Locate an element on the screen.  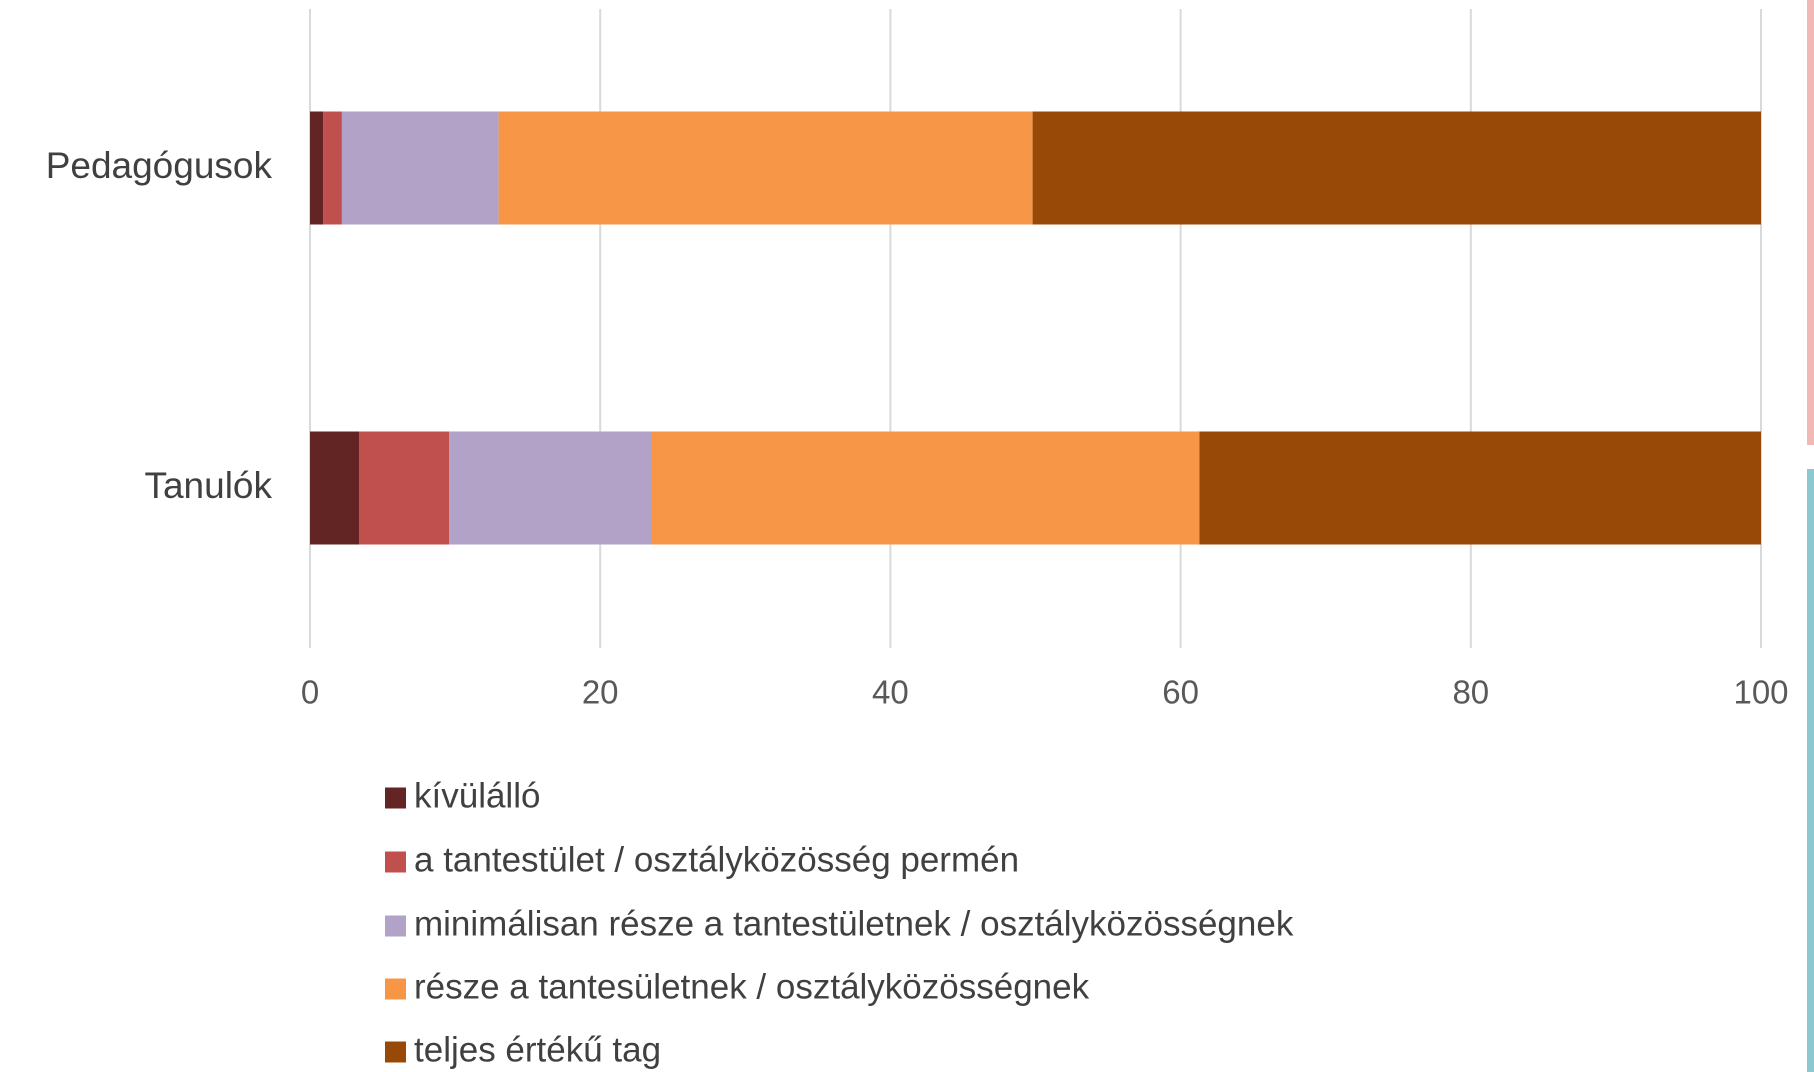
legend-label: a tantestület / osztályközösség permén is located at coordinates (716, 859).